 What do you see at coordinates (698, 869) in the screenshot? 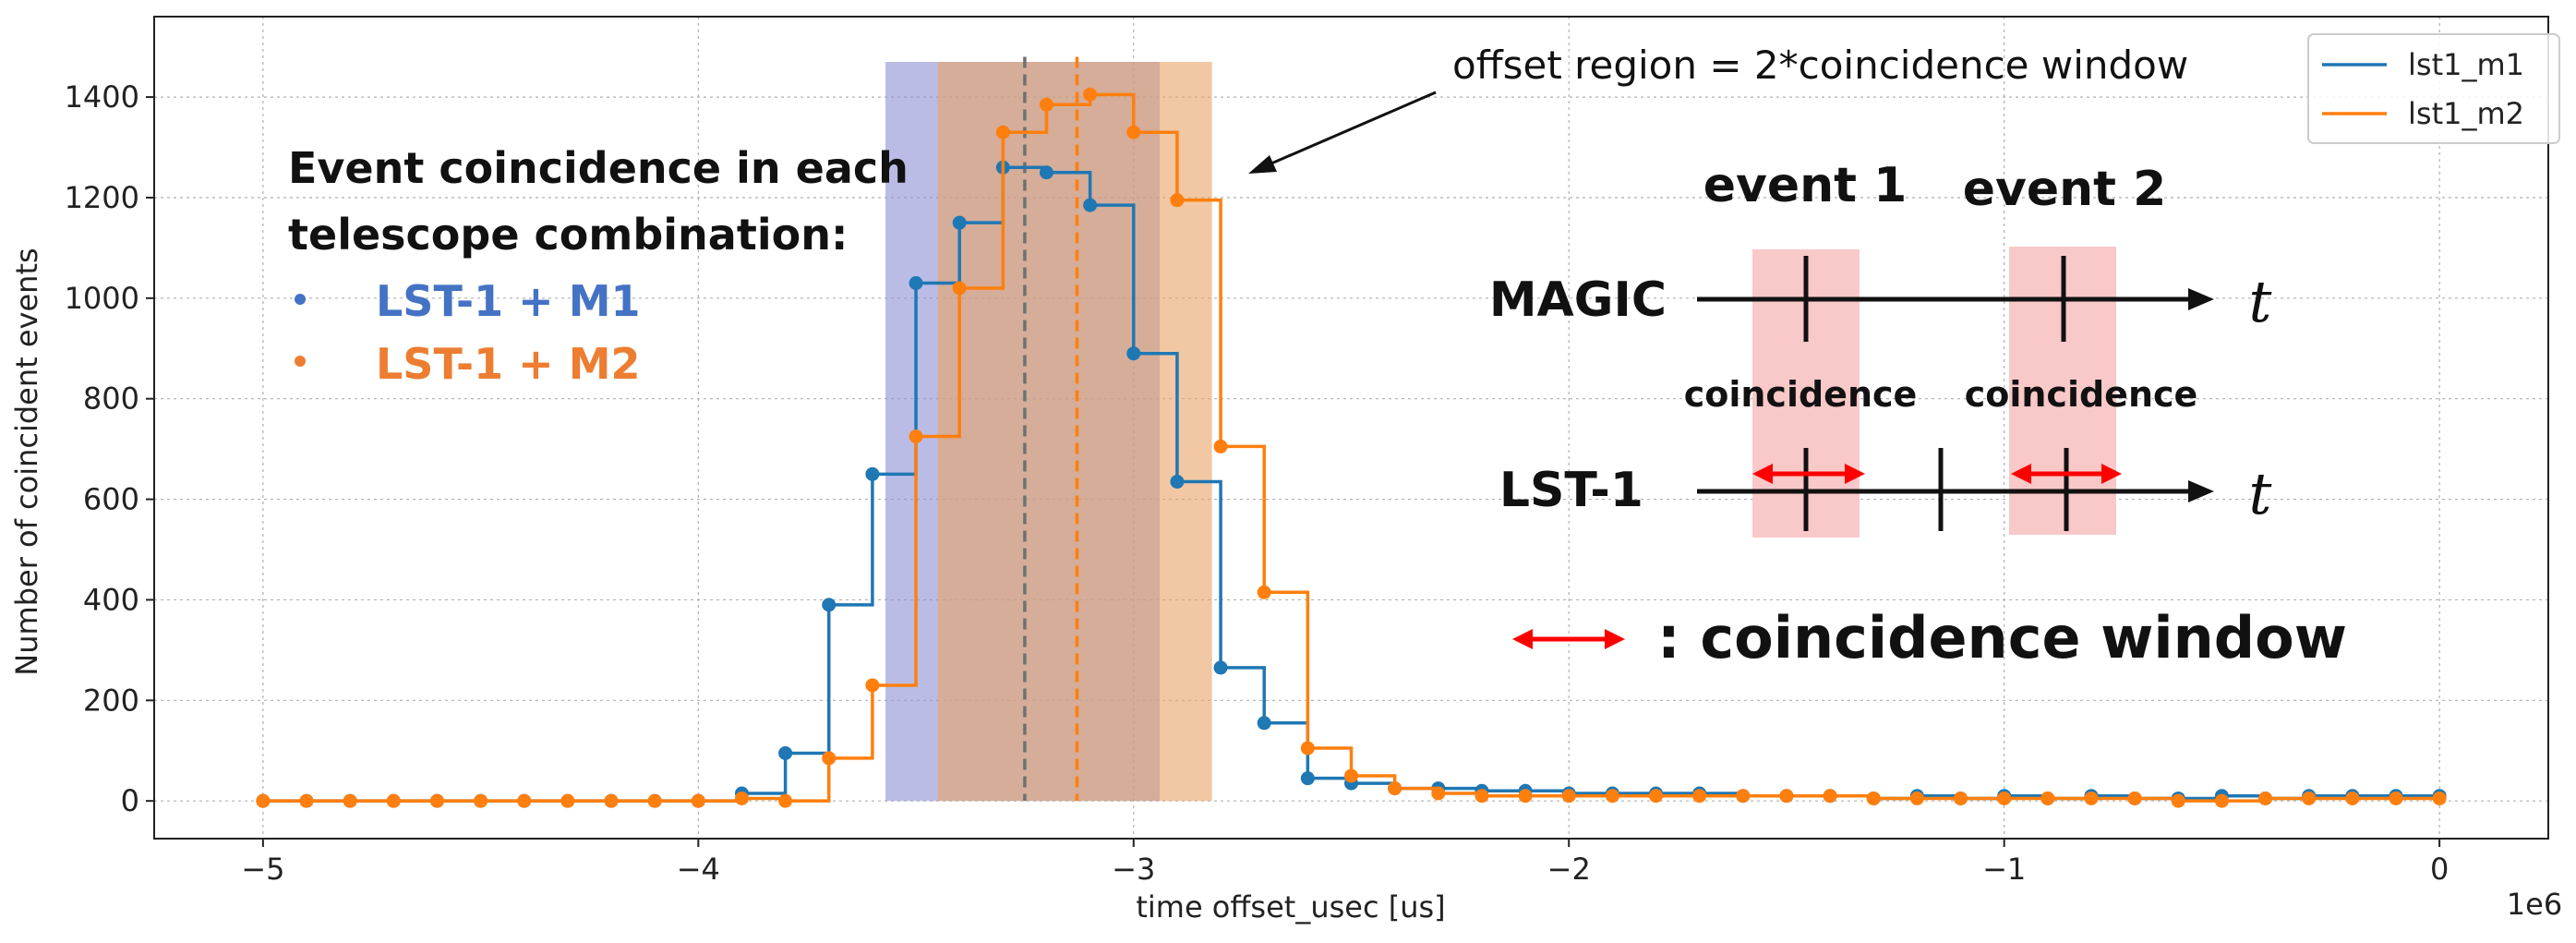
I see `x-tick-label: −4` at bounding box center [698, 869].